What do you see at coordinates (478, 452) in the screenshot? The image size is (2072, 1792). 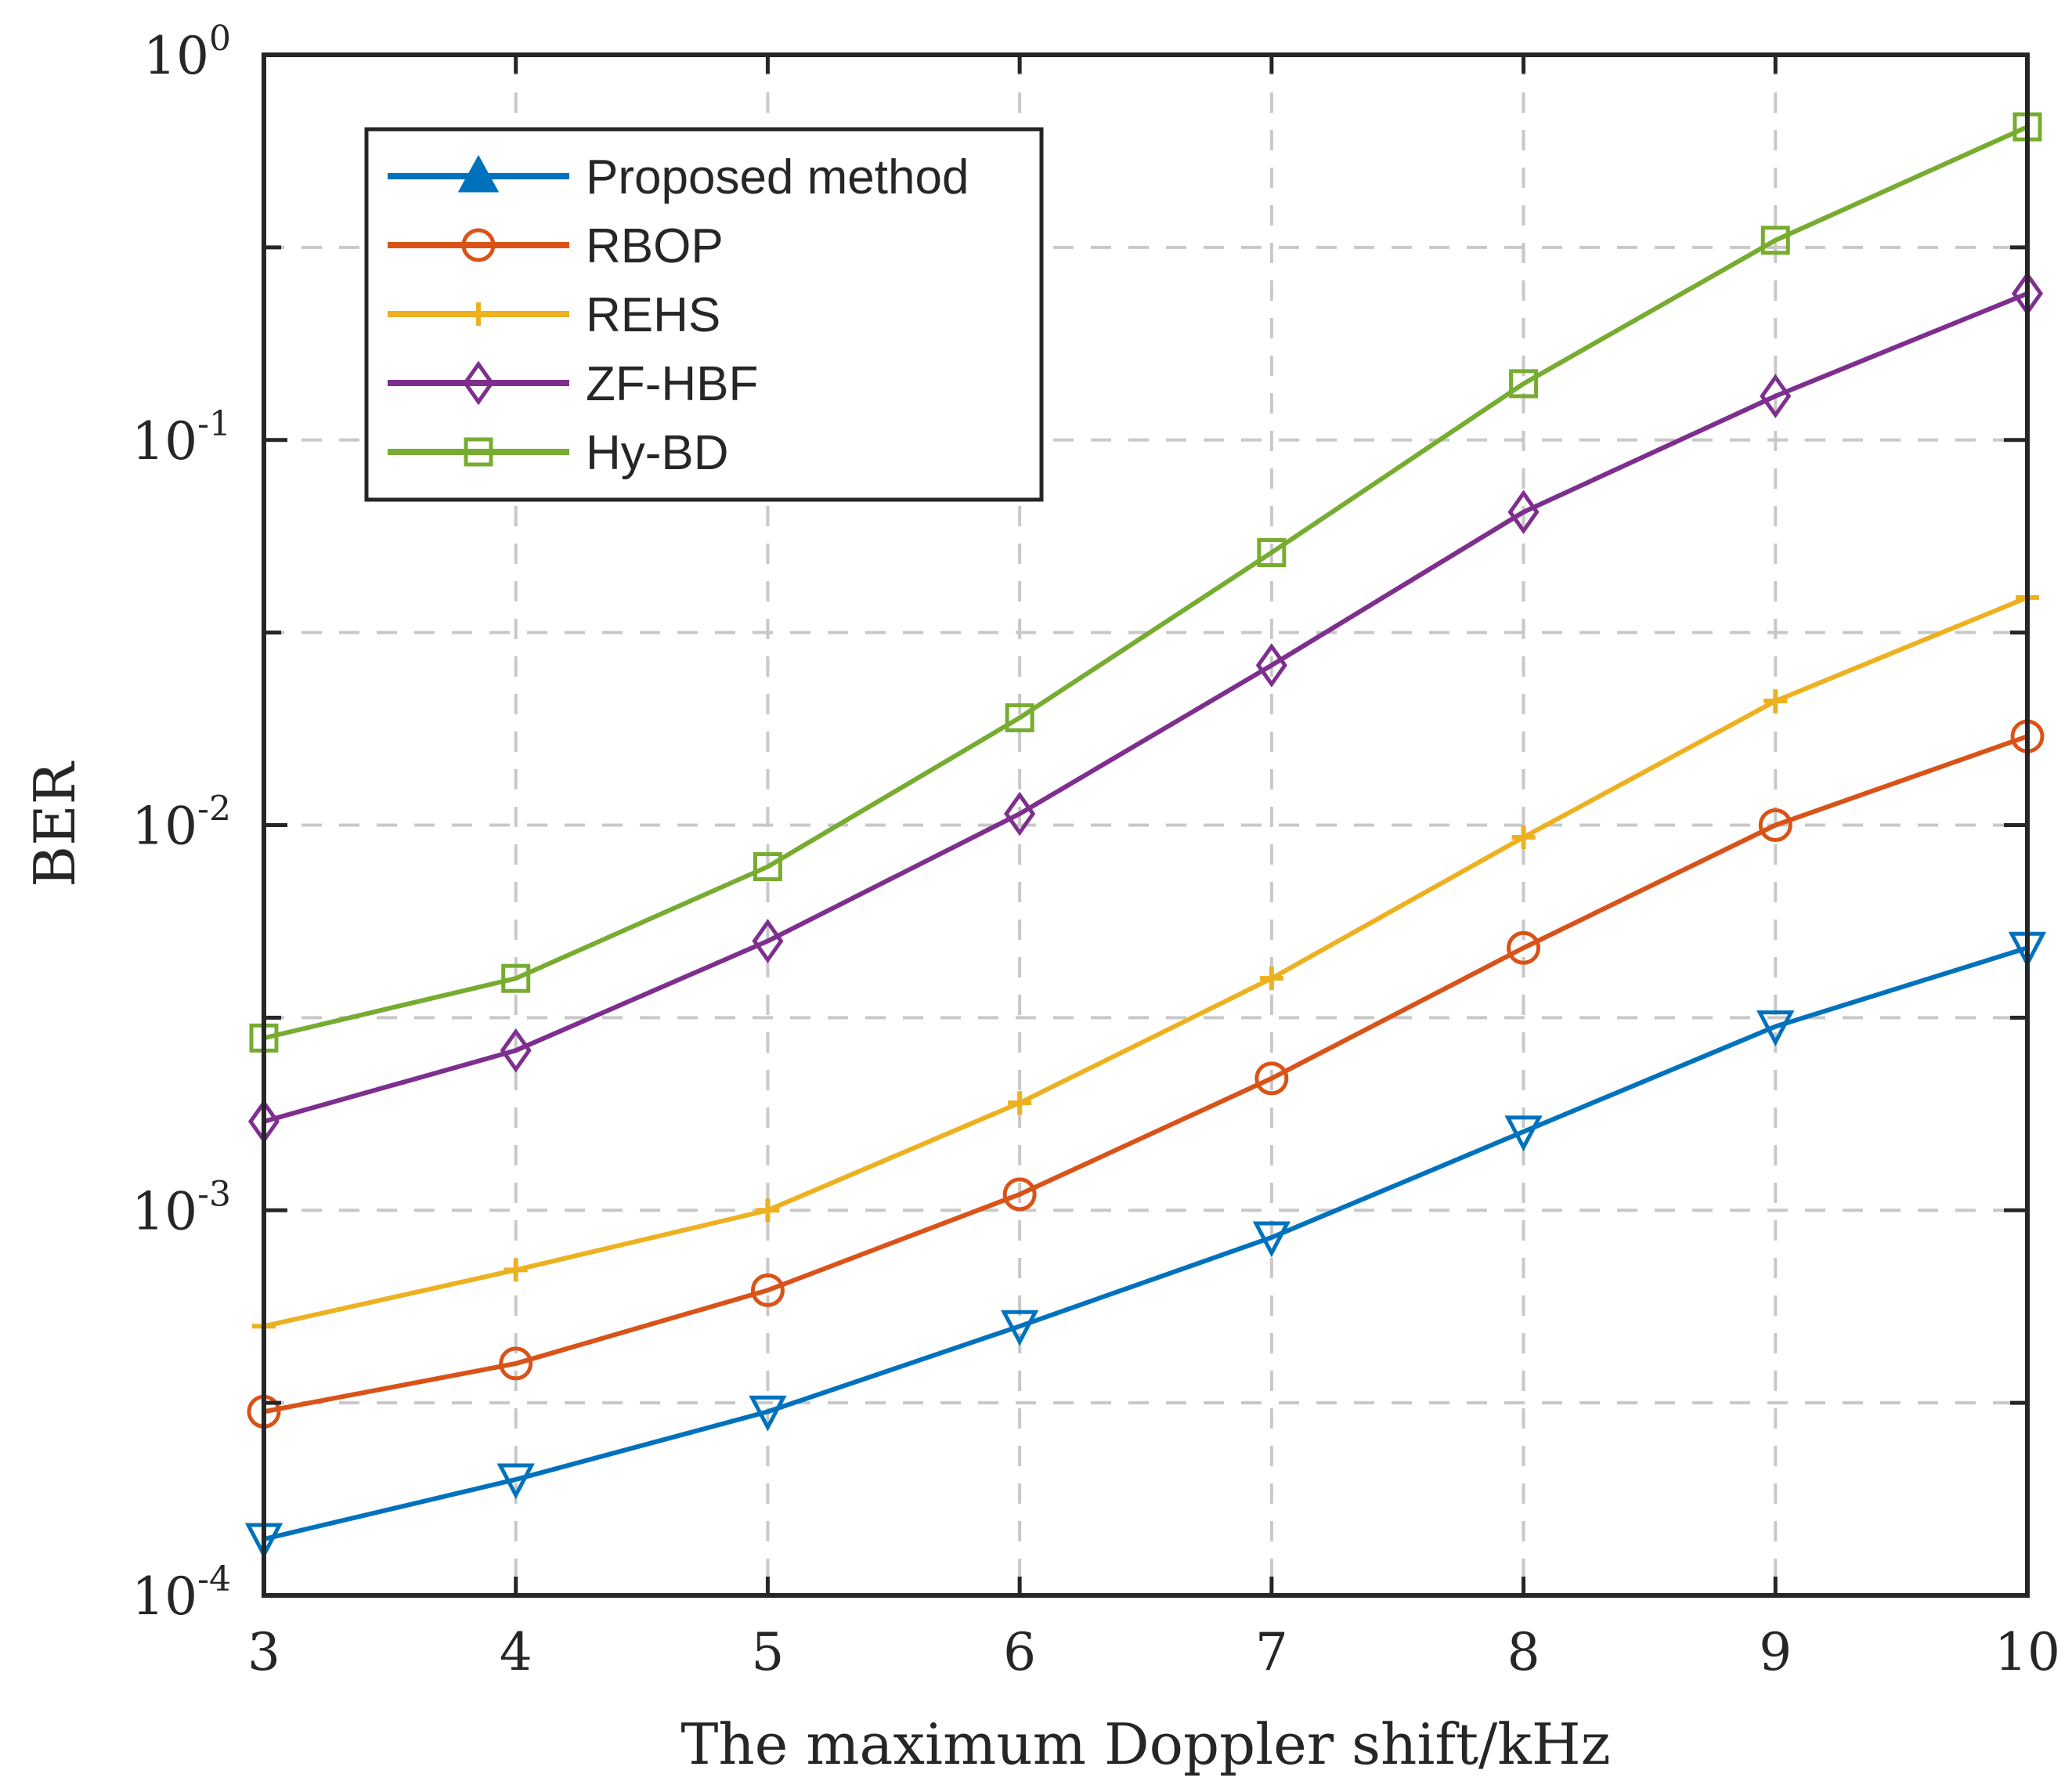 I see `legend-marker-hy-bd` at bounding box center [478, 452].